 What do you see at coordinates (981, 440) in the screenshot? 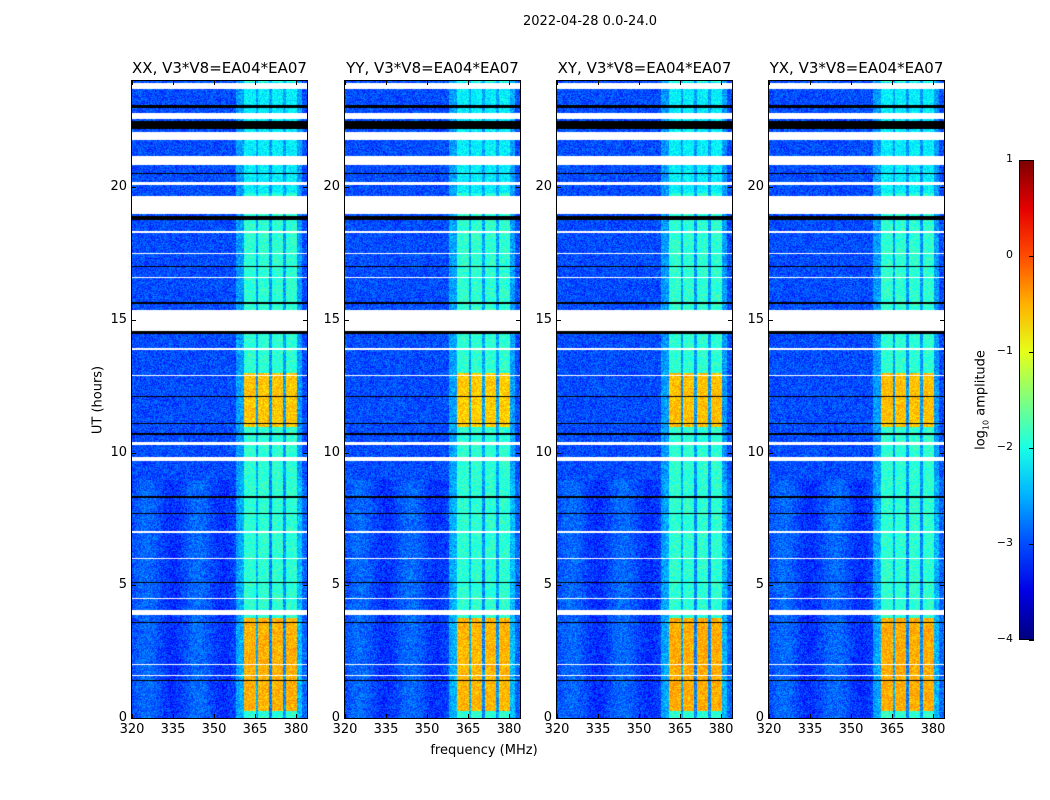
I see `colorbar-label-log: log` at bounding box center [981, 440].